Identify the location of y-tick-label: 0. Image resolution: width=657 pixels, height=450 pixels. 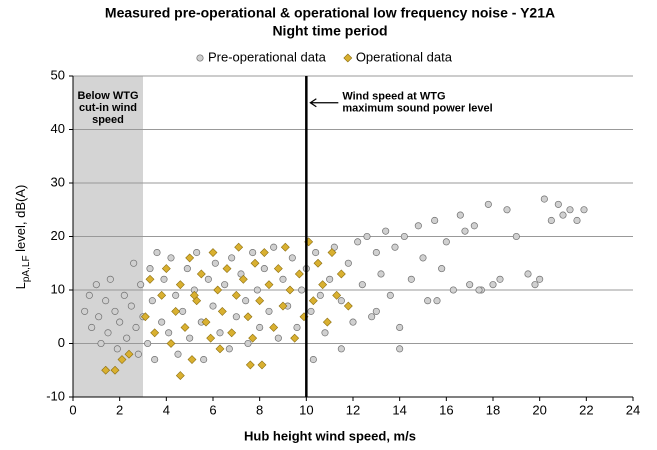
(61, 342).